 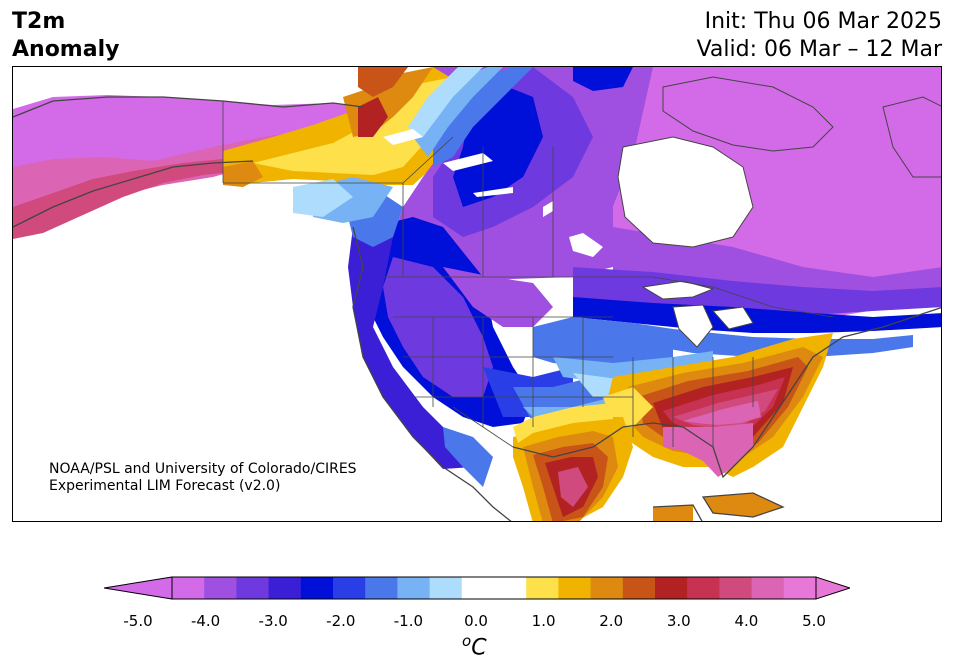 I want to click on unit-base: C, so click(x=479, y=648).